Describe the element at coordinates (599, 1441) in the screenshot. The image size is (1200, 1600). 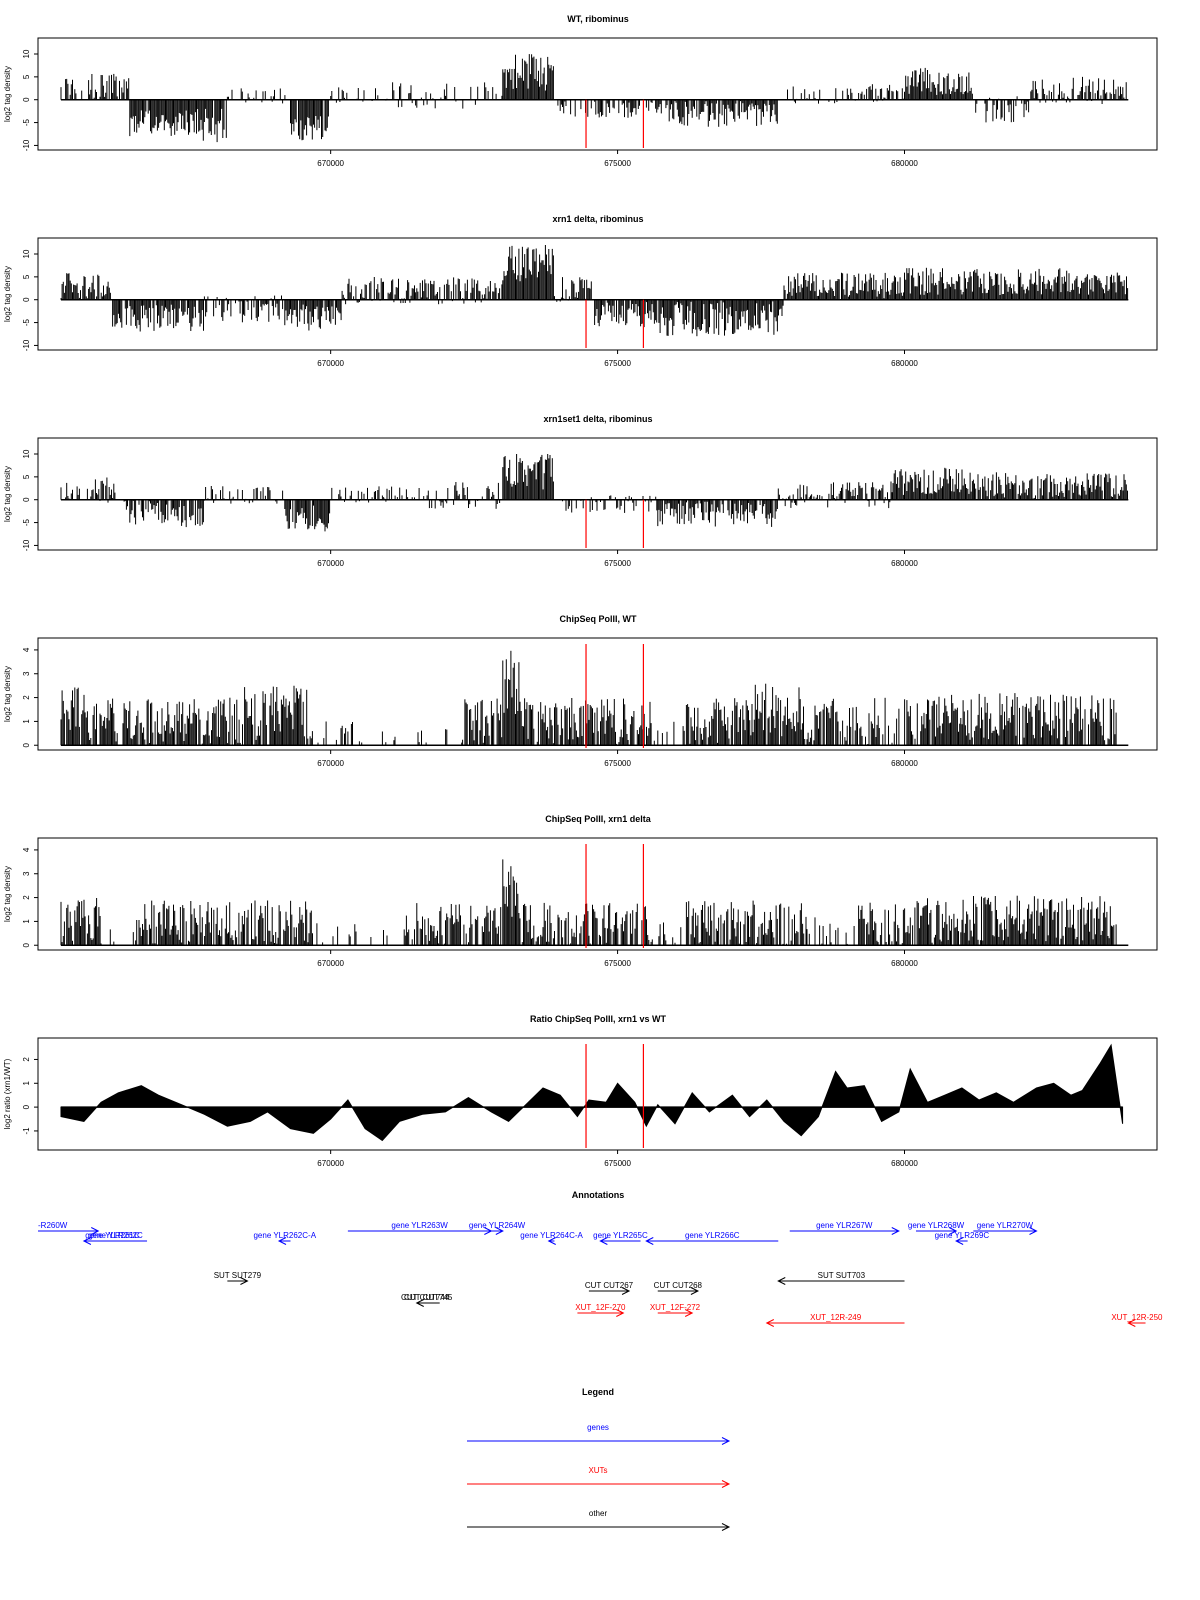
I see `legend-arrow-gene` at that location.